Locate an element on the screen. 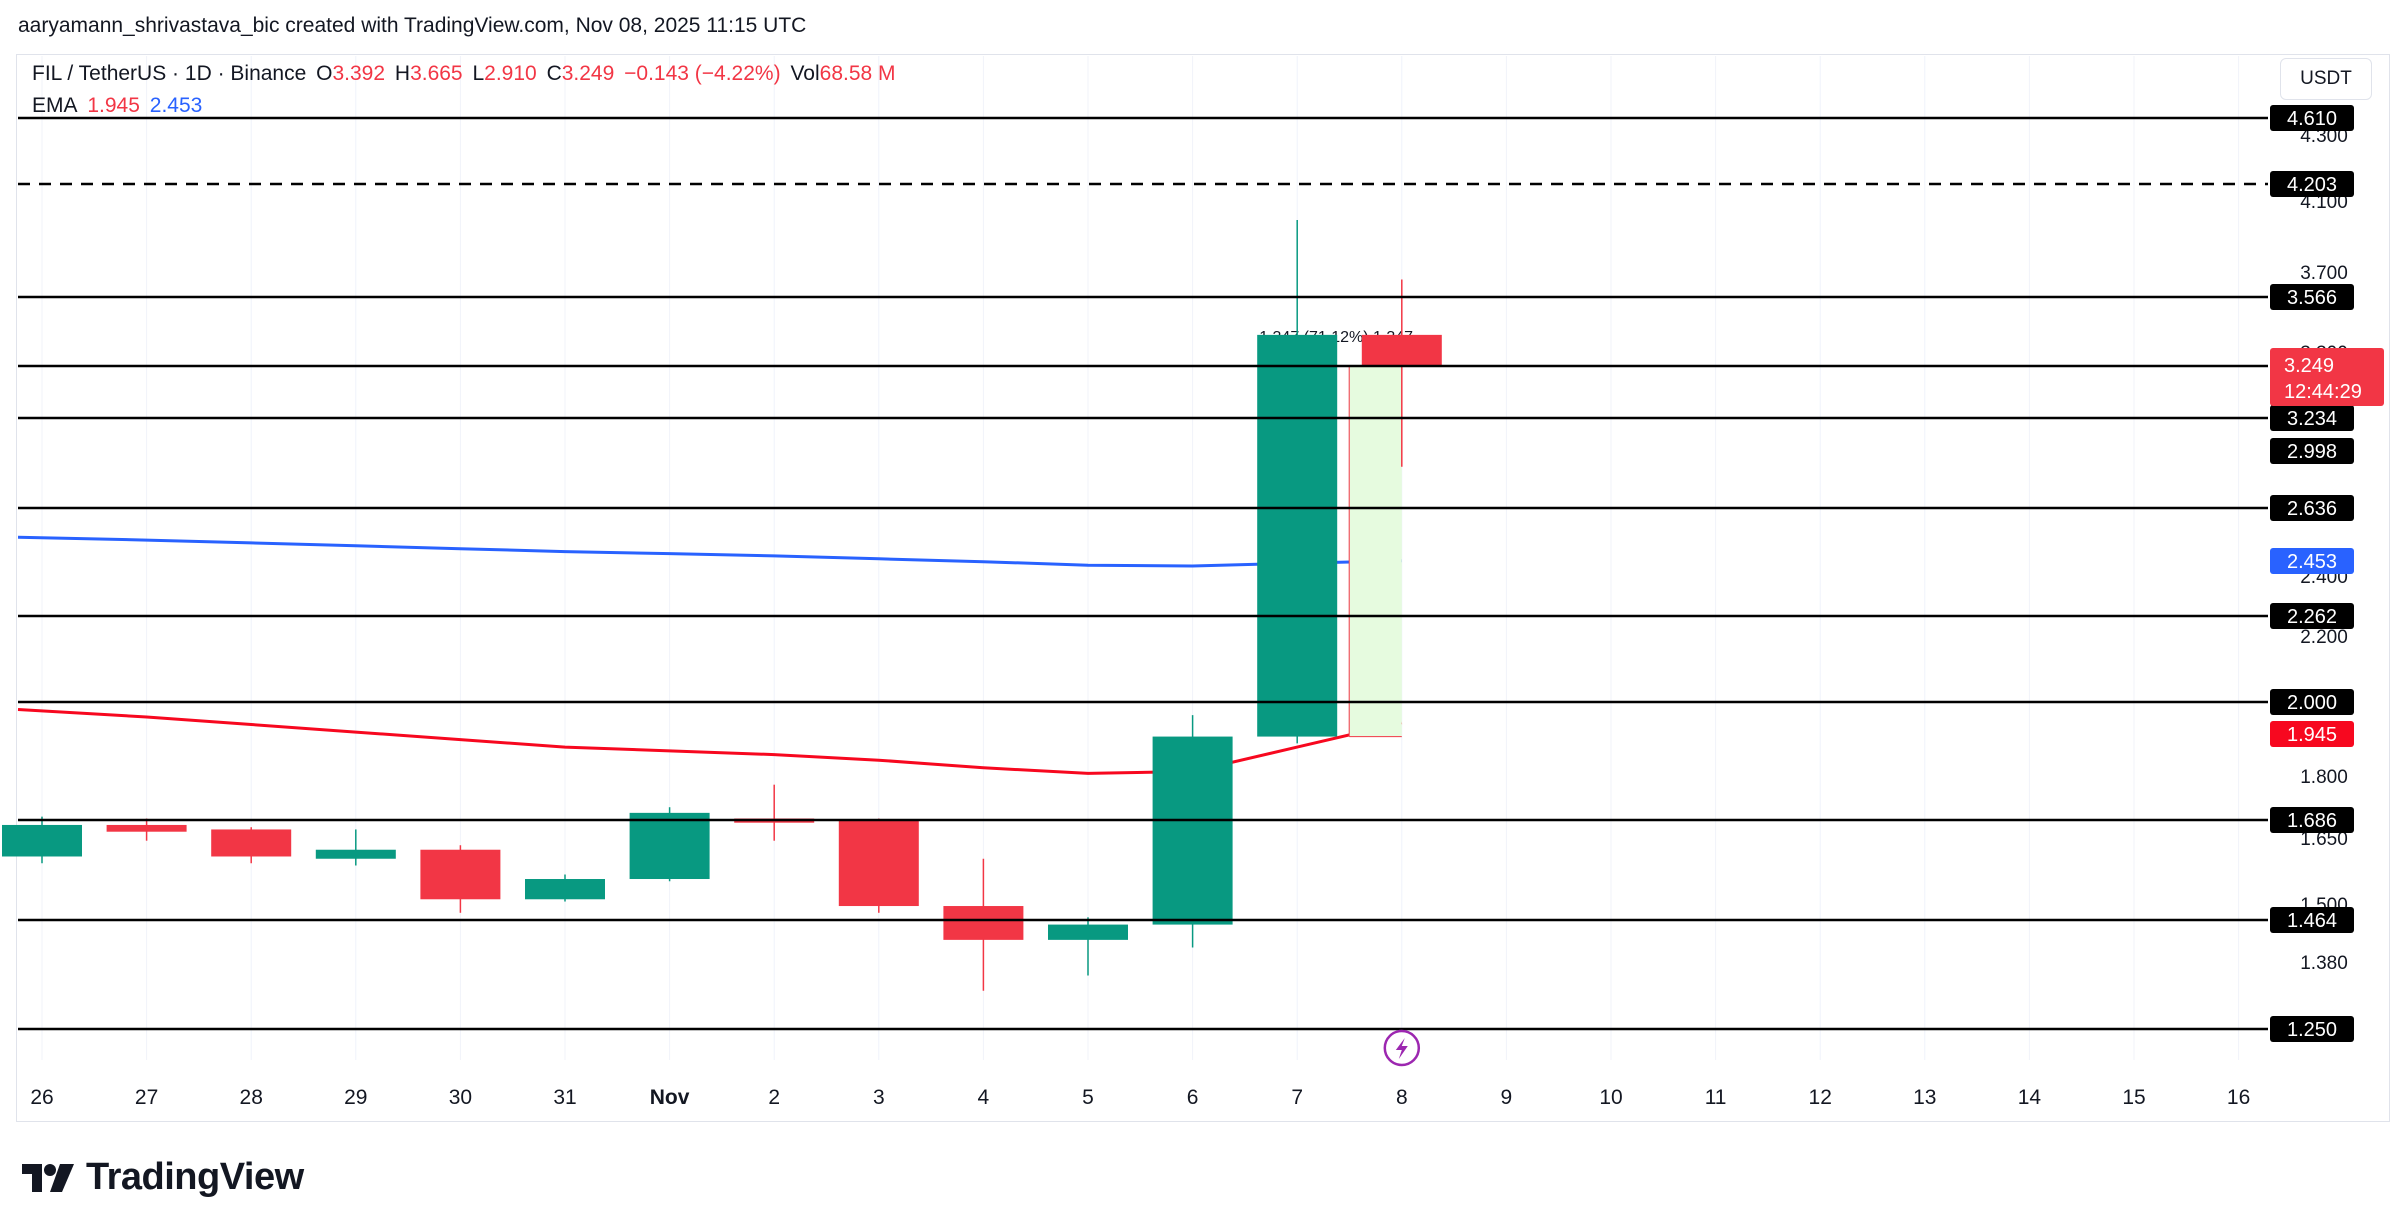 This screenshot has width=2406, height=1229. tradingview-logo: TradingView is located at coordinates (162, 1177).